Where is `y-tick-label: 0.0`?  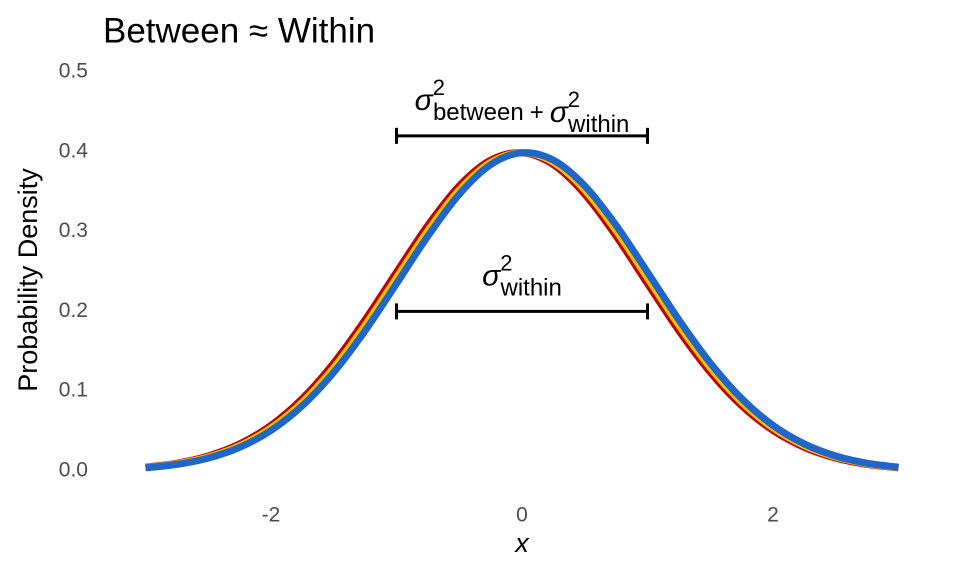 y-tick-label: 0.0 is located at coordinates (73, 470).